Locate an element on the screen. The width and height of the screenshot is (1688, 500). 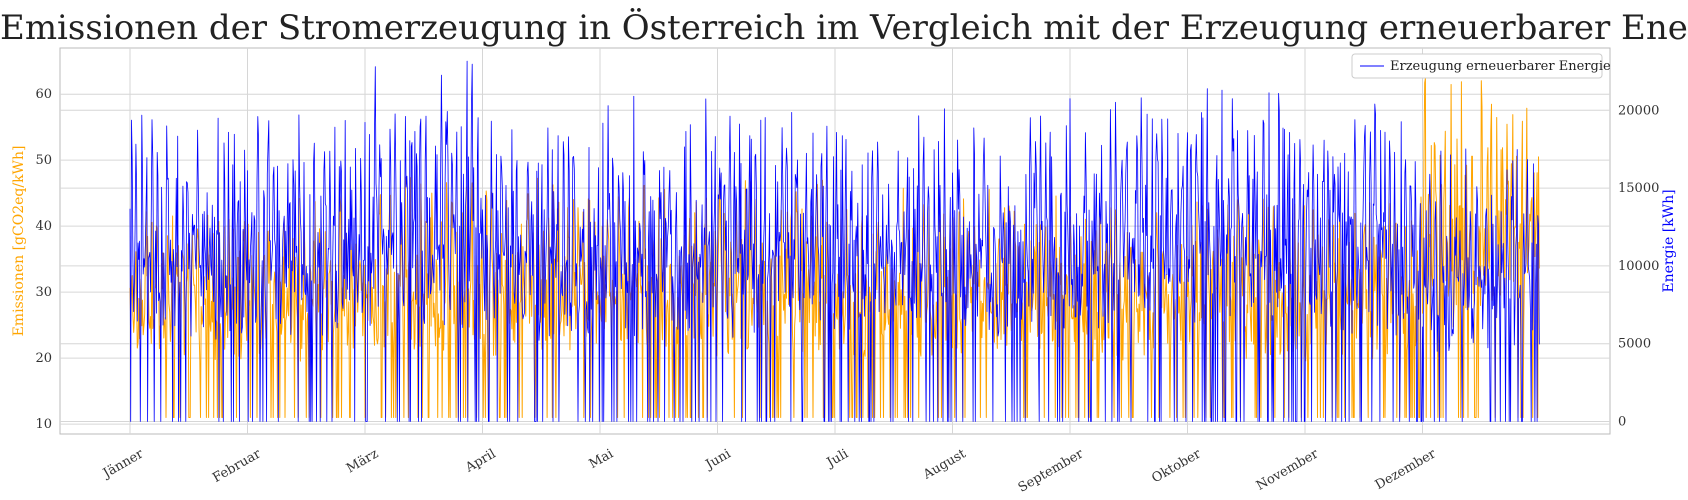
x-tick-1: Februar is located at coordinates (237, 466).